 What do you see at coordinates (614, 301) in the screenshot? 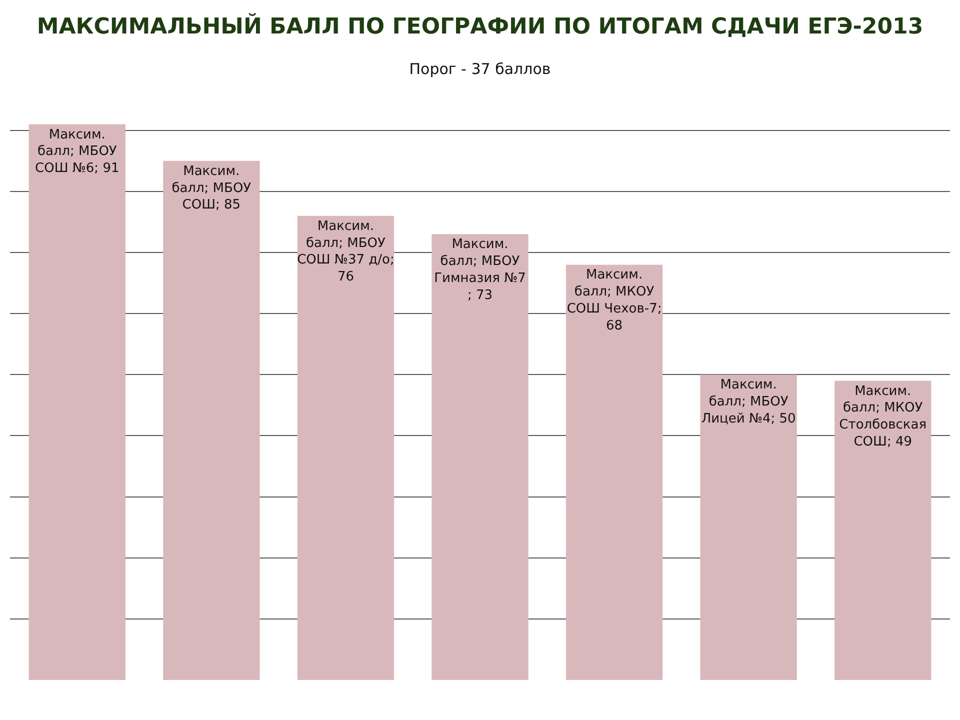
I see `data-label: Максим. балл; МКОУ СОШ Чехов-7; 68` at bounding box center [614, 301].